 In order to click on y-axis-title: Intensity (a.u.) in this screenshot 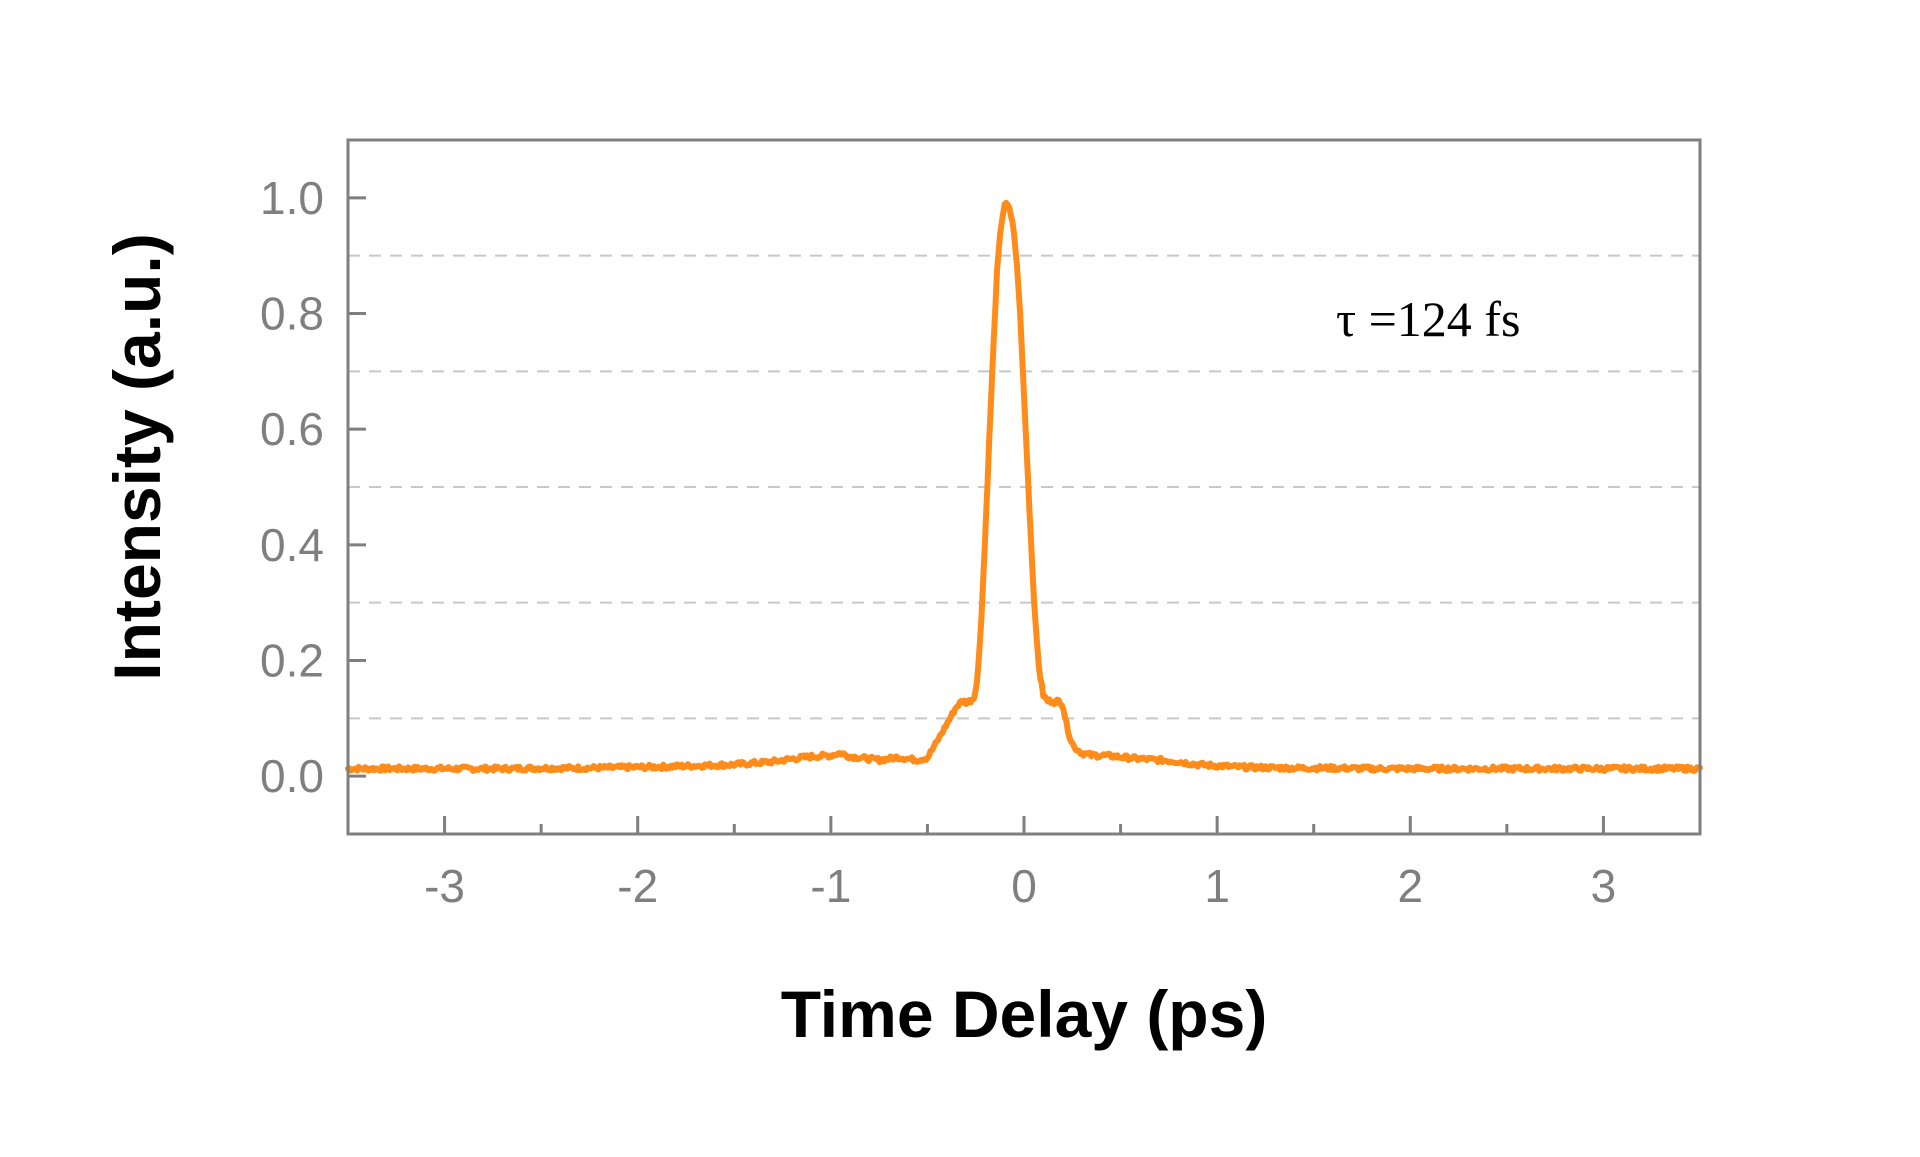, I will do `click(137, 456)`.